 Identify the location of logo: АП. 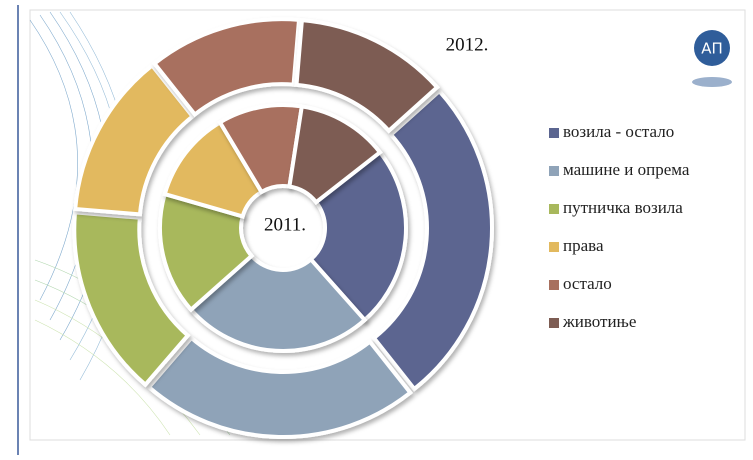
(712, 58).